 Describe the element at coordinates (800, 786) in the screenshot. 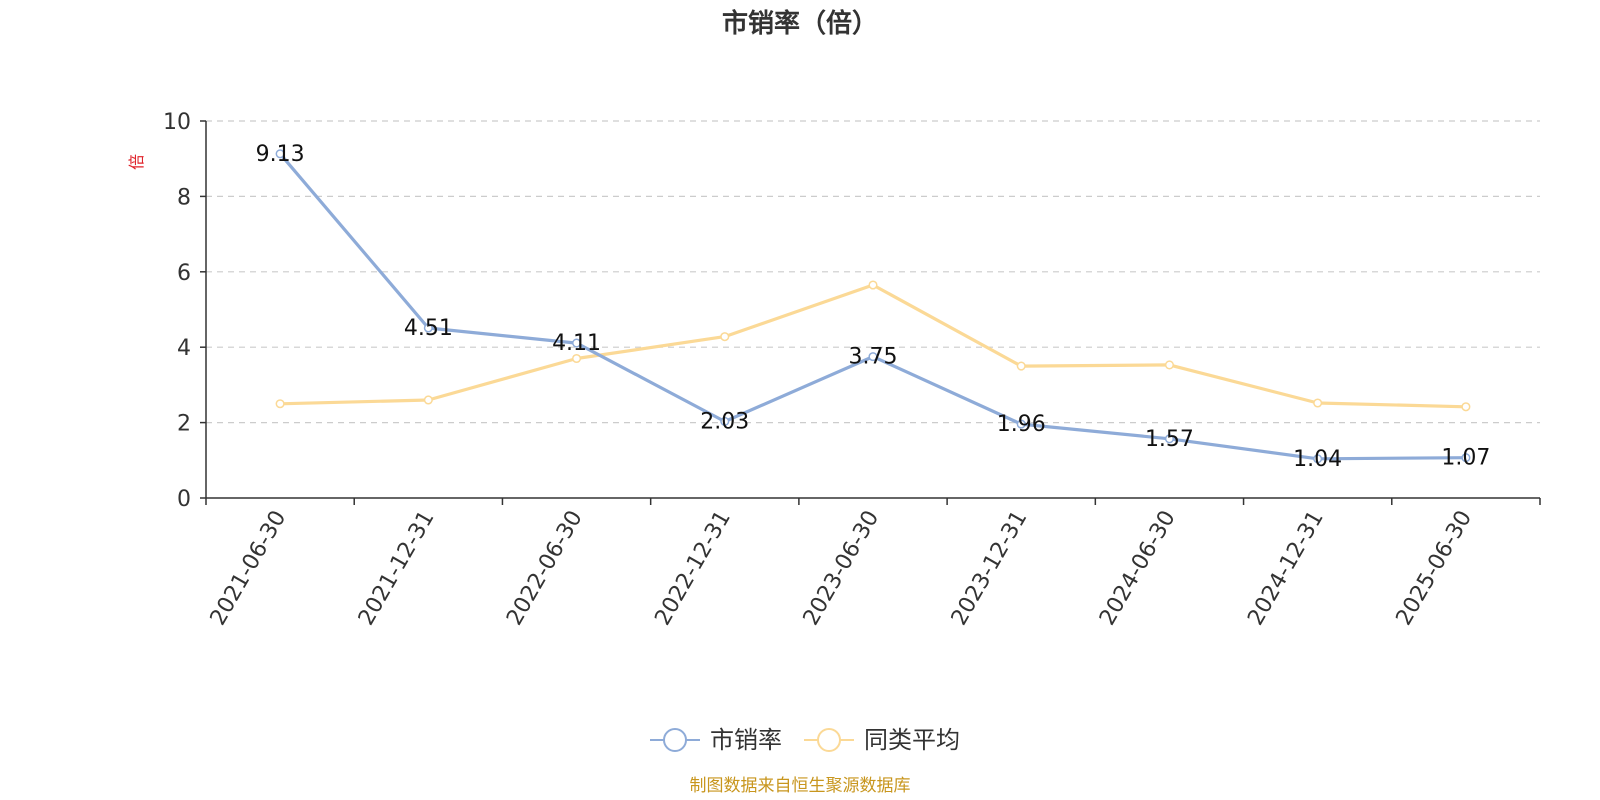

I see `source-note: 制图数据来自恒生聚源数据库` at that location.